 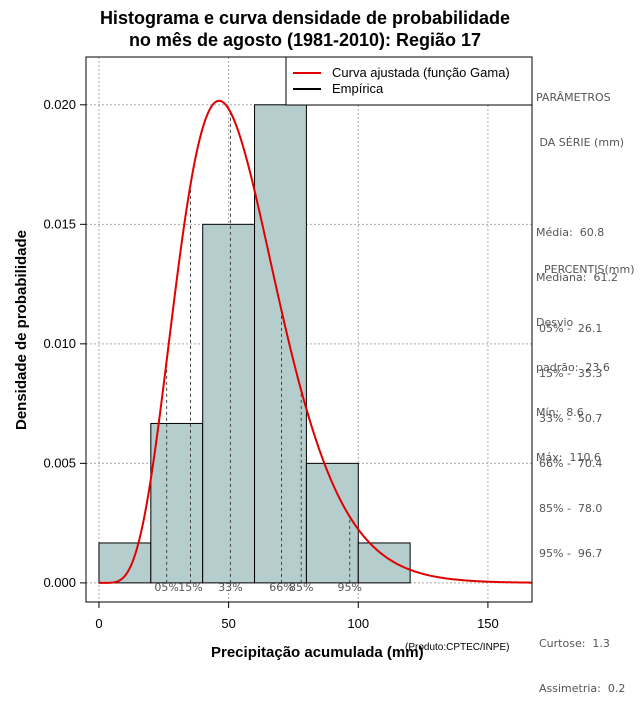 What do you see at coordinates (571, 508) in the screenshot?
I see `percentile-85: 85% - 78.0` at bounding box center [571, 508].